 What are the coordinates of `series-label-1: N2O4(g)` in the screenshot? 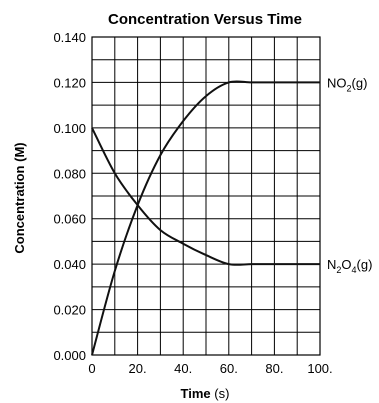 It's located at (349, 266).